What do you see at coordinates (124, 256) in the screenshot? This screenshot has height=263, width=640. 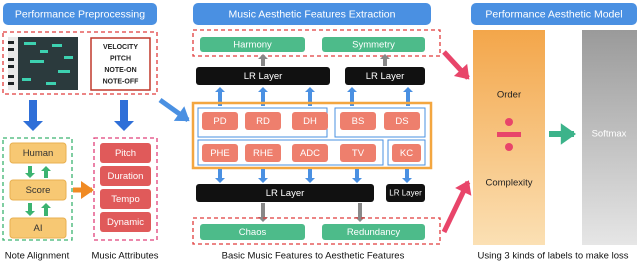 I see `caption: Music Attributes` at bounding box center [124, 256].